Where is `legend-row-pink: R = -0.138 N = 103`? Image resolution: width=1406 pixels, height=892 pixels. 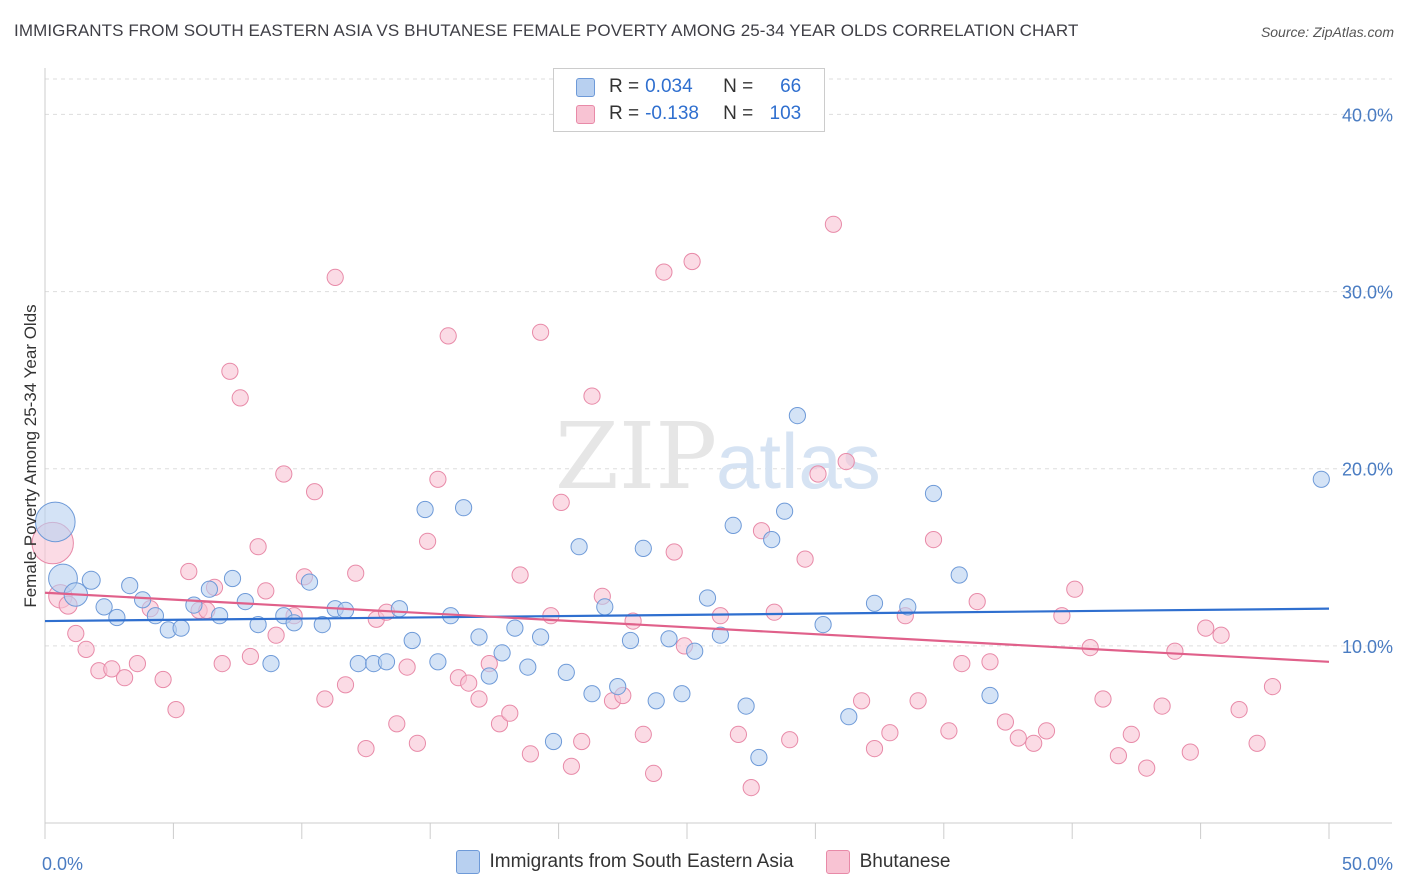
legend-row-pink: R = -0.138 N = 103 is located at coordinates (688, 114).